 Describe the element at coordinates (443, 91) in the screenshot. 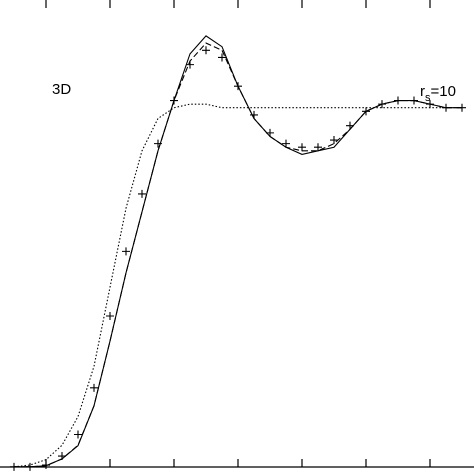

I see `density-rest: =10` at that location.